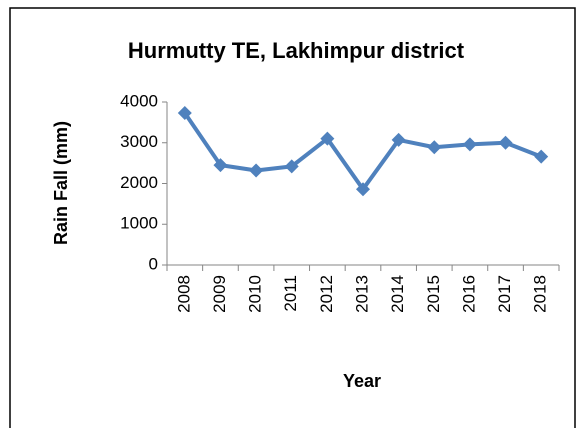  I want to click on x-tick-label: 2016, so click(468, 294).